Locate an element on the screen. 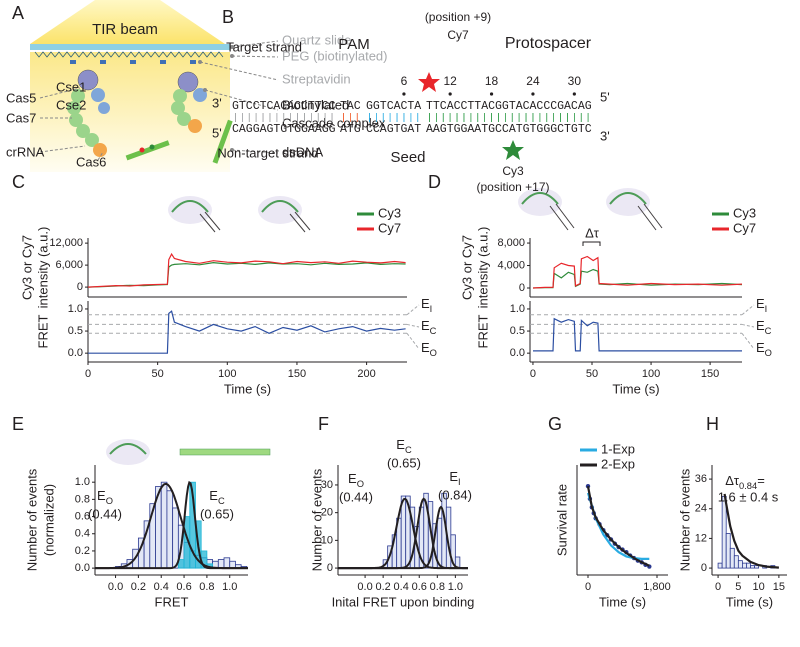  x-tick-label: 50 is located at coordinates (592, 374).